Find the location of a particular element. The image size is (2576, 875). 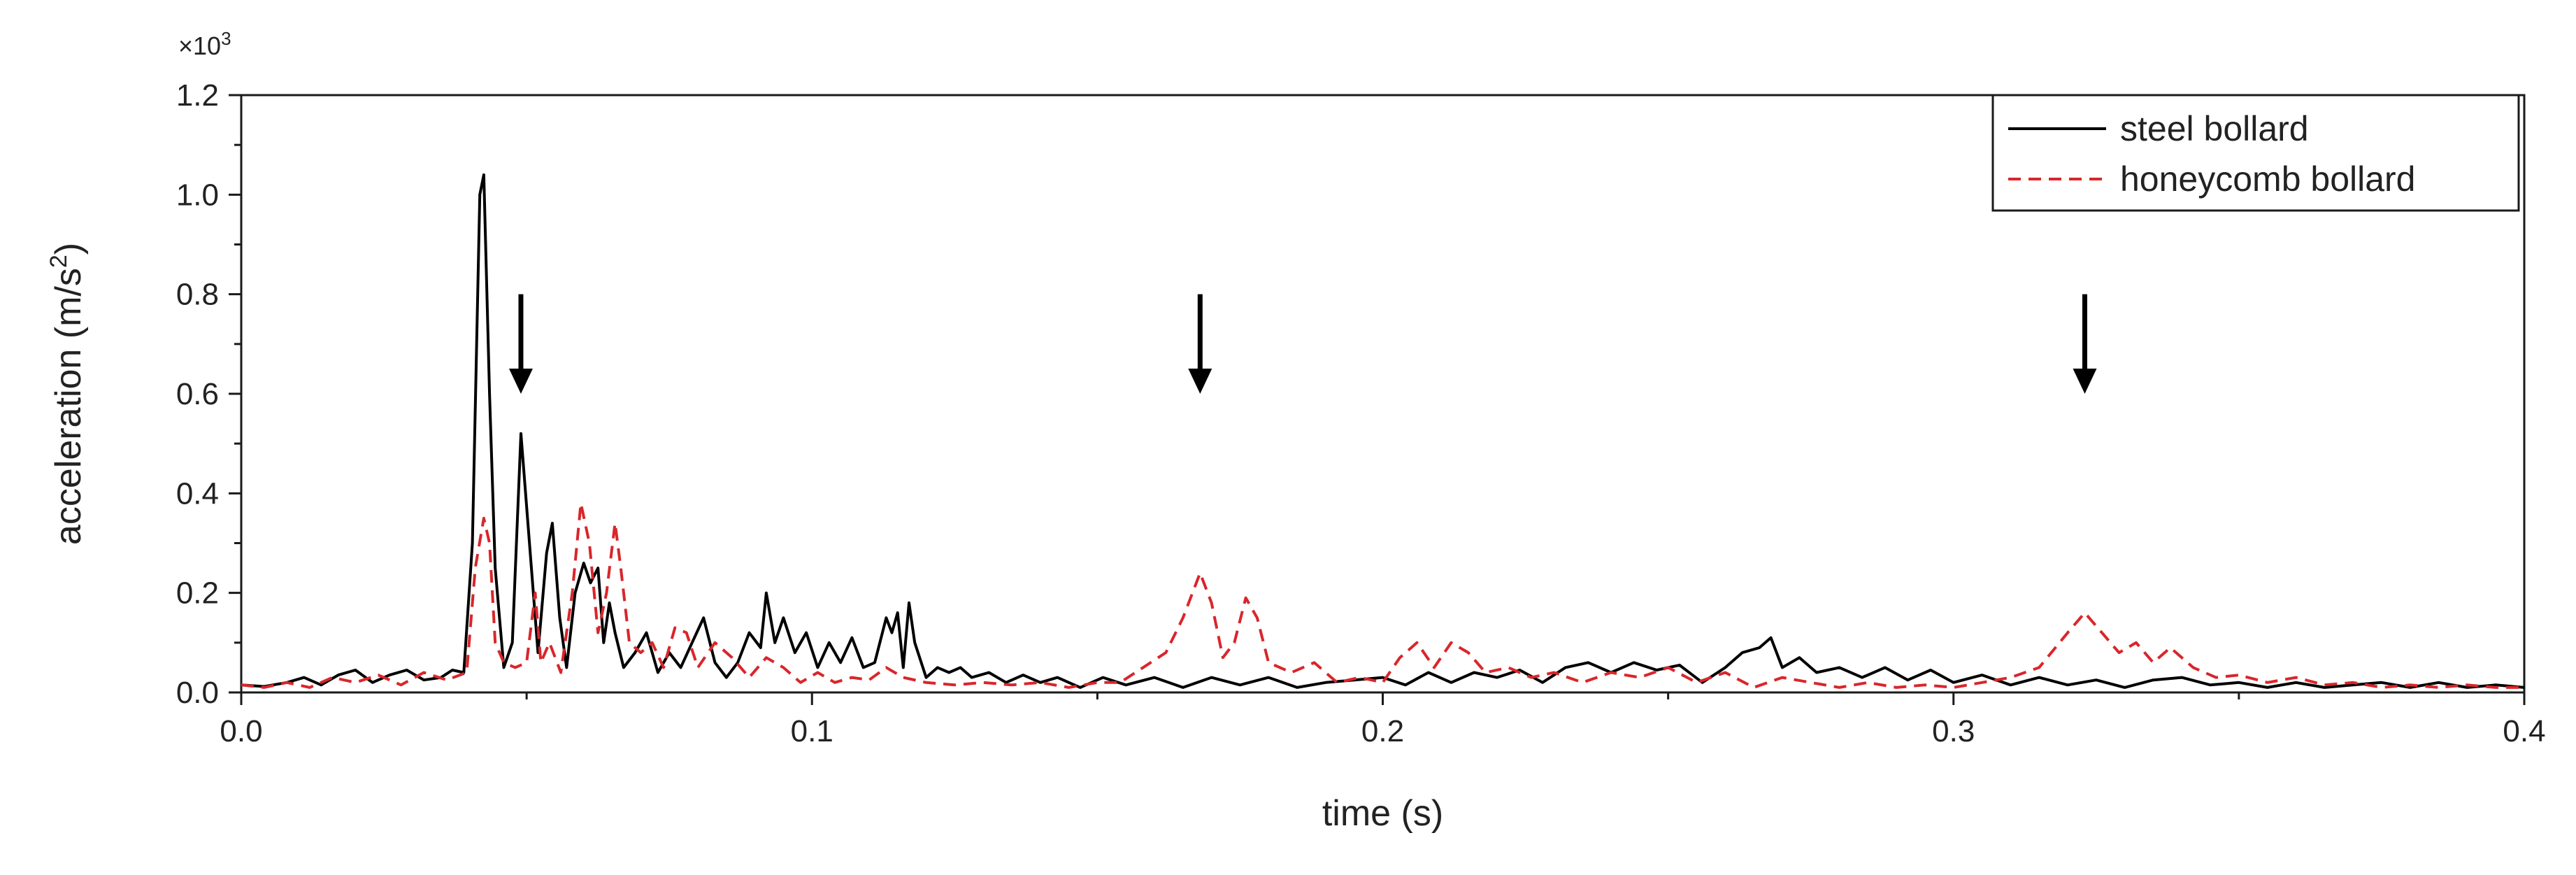

legend-label-steel-bollard: steel bollard is located at coordinates (2214, 128).